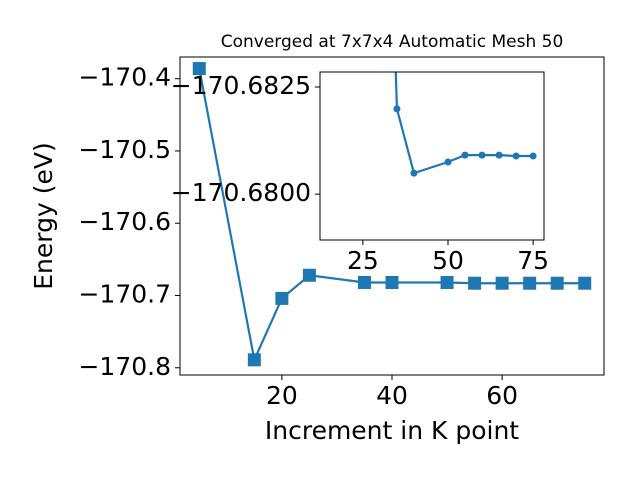  I want to click on x-tick-label: 25, so click(363, 260).